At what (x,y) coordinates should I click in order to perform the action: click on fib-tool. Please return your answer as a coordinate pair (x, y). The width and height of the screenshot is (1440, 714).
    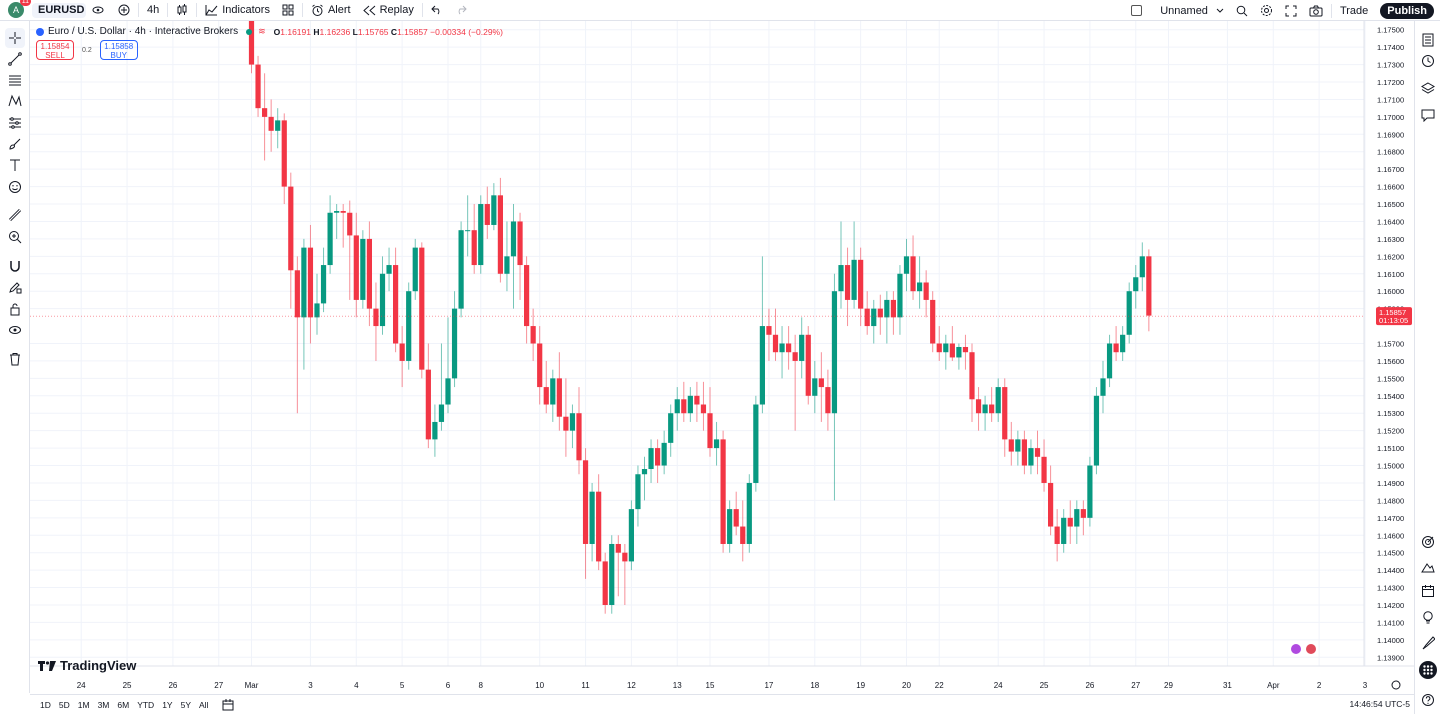
    Looking at the image, I should click on (15, 80).